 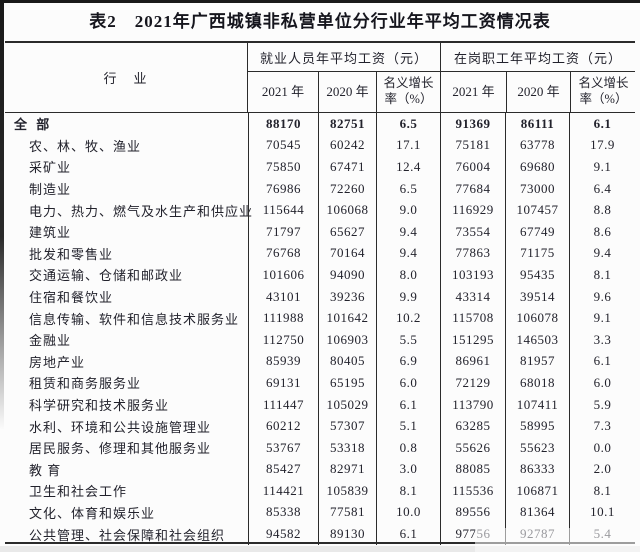 I want to click on table-row: 居民服务、修理和其他服务业 53767 53318 0.8 55626 55623 0.0, so click(x=320, y=447).